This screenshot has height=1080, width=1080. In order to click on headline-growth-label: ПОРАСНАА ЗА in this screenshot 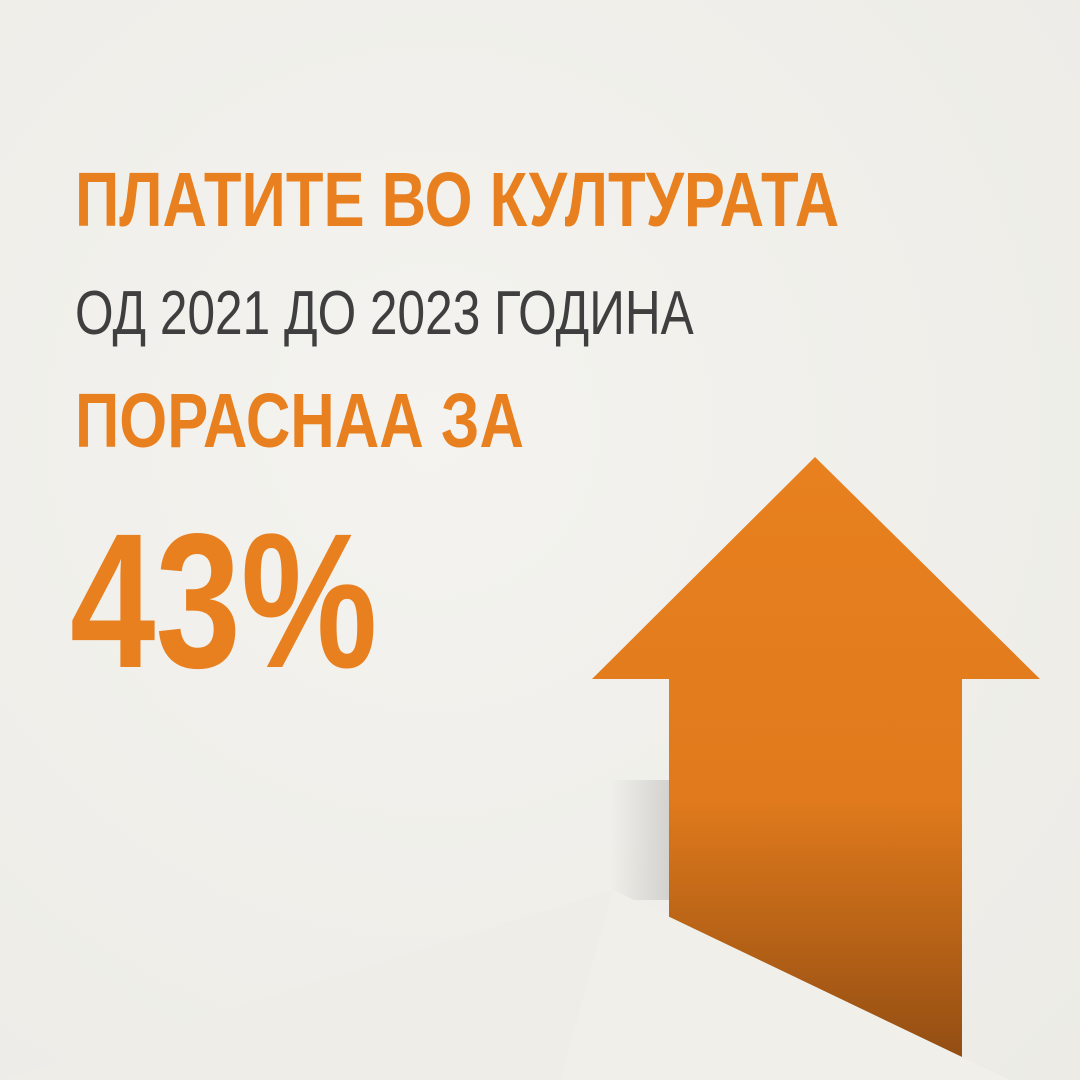, I will do `click(299, 421)`.